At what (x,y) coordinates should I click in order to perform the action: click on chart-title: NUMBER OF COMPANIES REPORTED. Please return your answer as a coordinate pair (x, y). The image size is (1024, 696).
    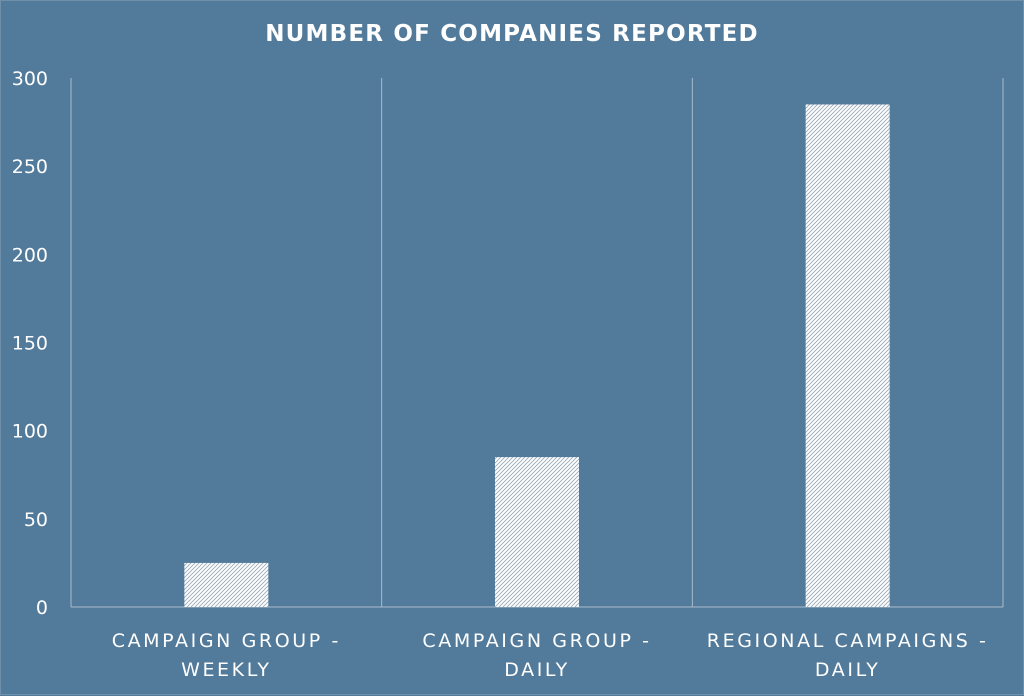
    Looking at the image, I should click on (512, 34).